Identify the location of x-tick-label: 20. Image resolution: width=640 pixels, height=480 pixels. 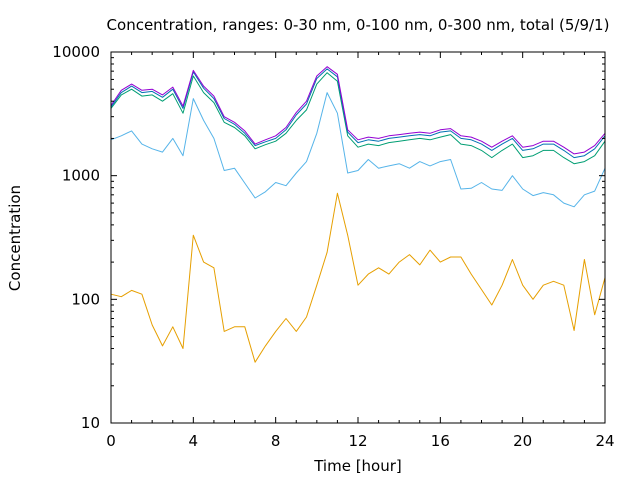
(522, 441).